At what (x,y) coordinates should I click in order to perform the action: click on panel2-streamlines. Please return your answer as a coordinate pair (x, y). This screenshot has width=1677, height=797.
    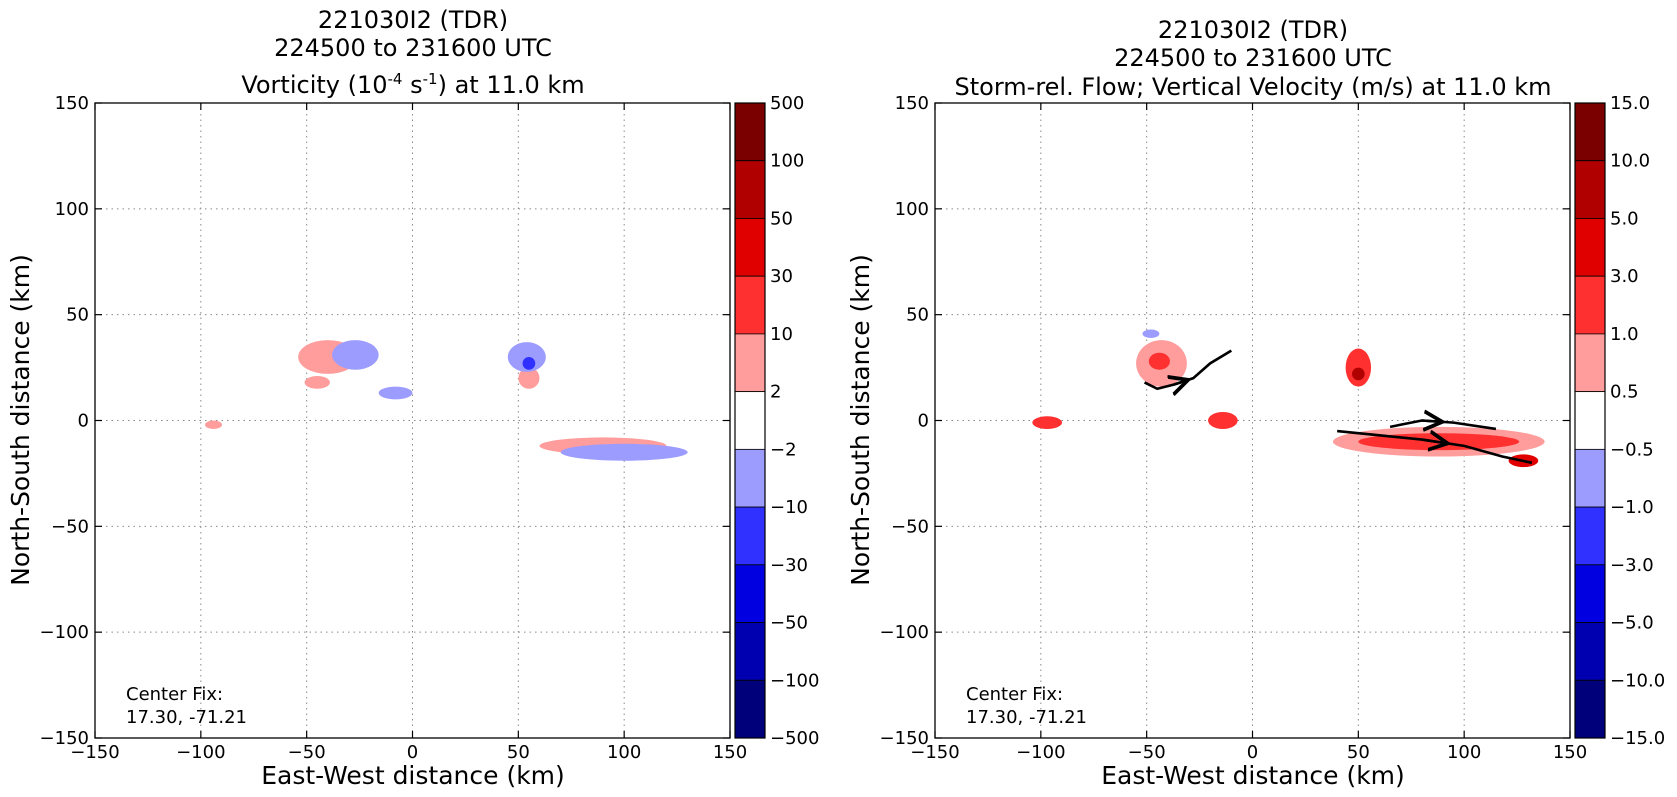
    Looking at the image, I should click on (1338, 407).